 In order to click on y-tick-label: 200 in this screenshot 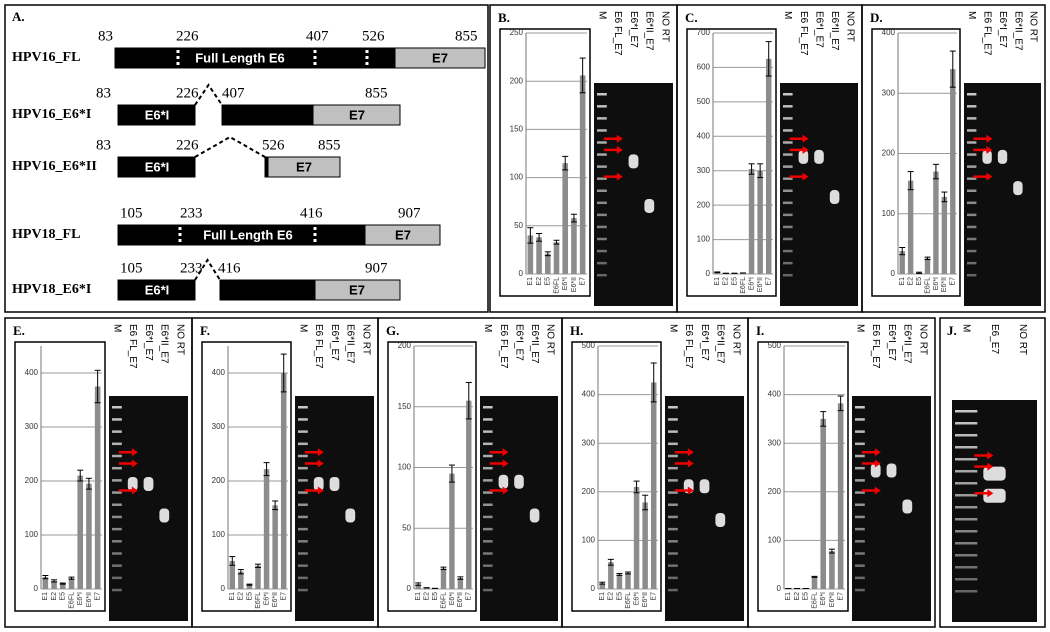, I will do `click(219, 480)`.